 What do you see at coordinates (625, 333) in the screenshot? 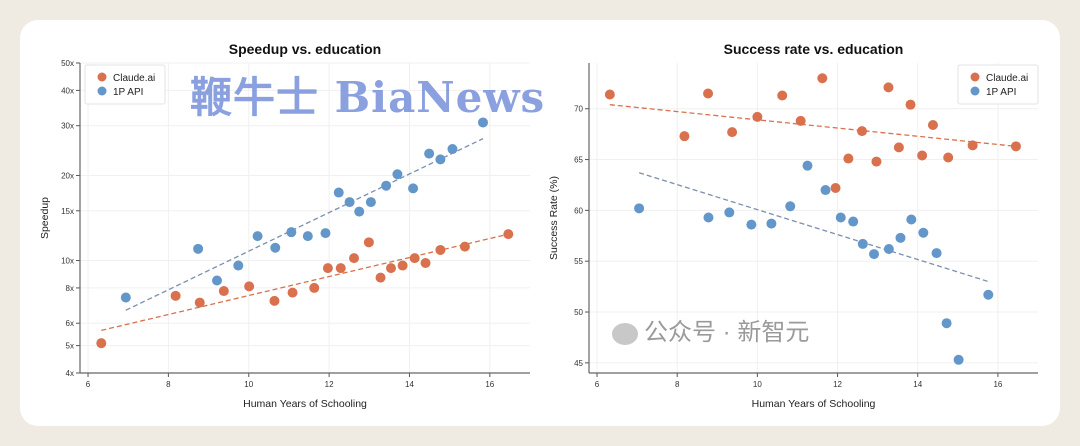
I see `wechat-icon` at bounding box center [625, 333].